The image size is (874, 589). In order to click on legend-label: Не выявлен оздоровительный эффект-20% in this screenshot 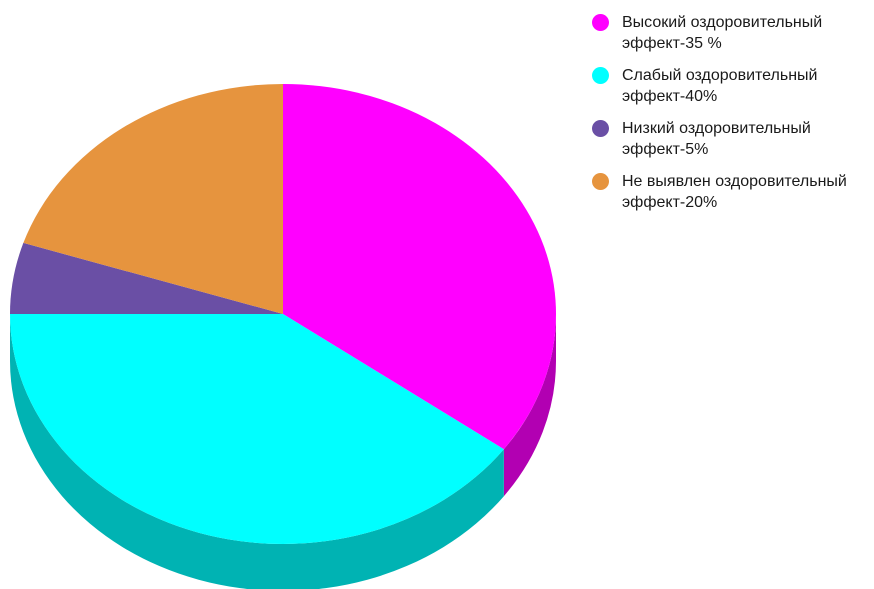, I will do `click(734, 192)`.